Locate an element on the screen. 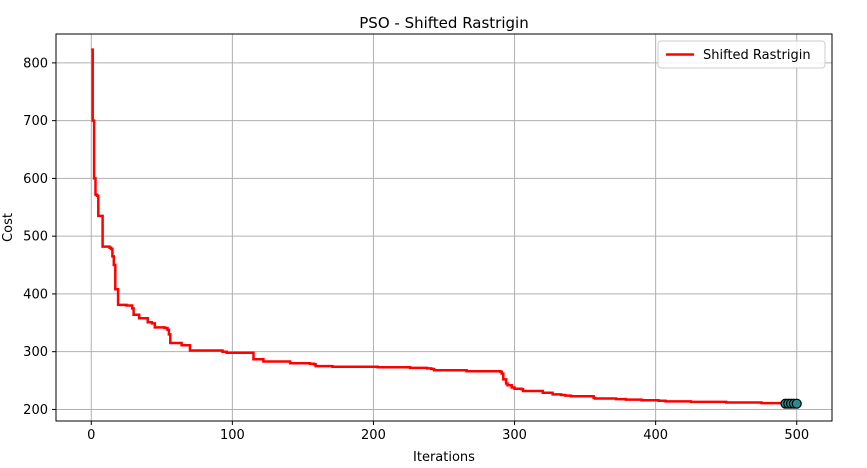 The image size is (867, 468). legend-box is located at coordinates (741, 54).